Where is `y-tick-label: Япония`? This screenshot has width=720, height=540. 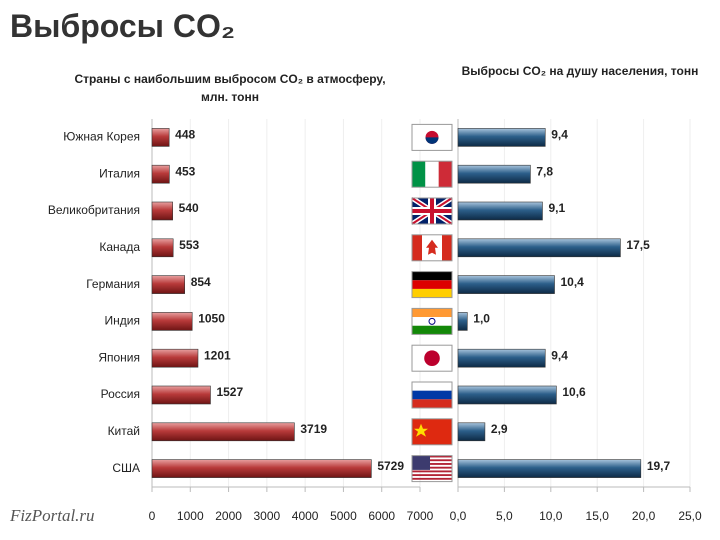 y-tick-label: Япония is located at coordinates (119, 357).